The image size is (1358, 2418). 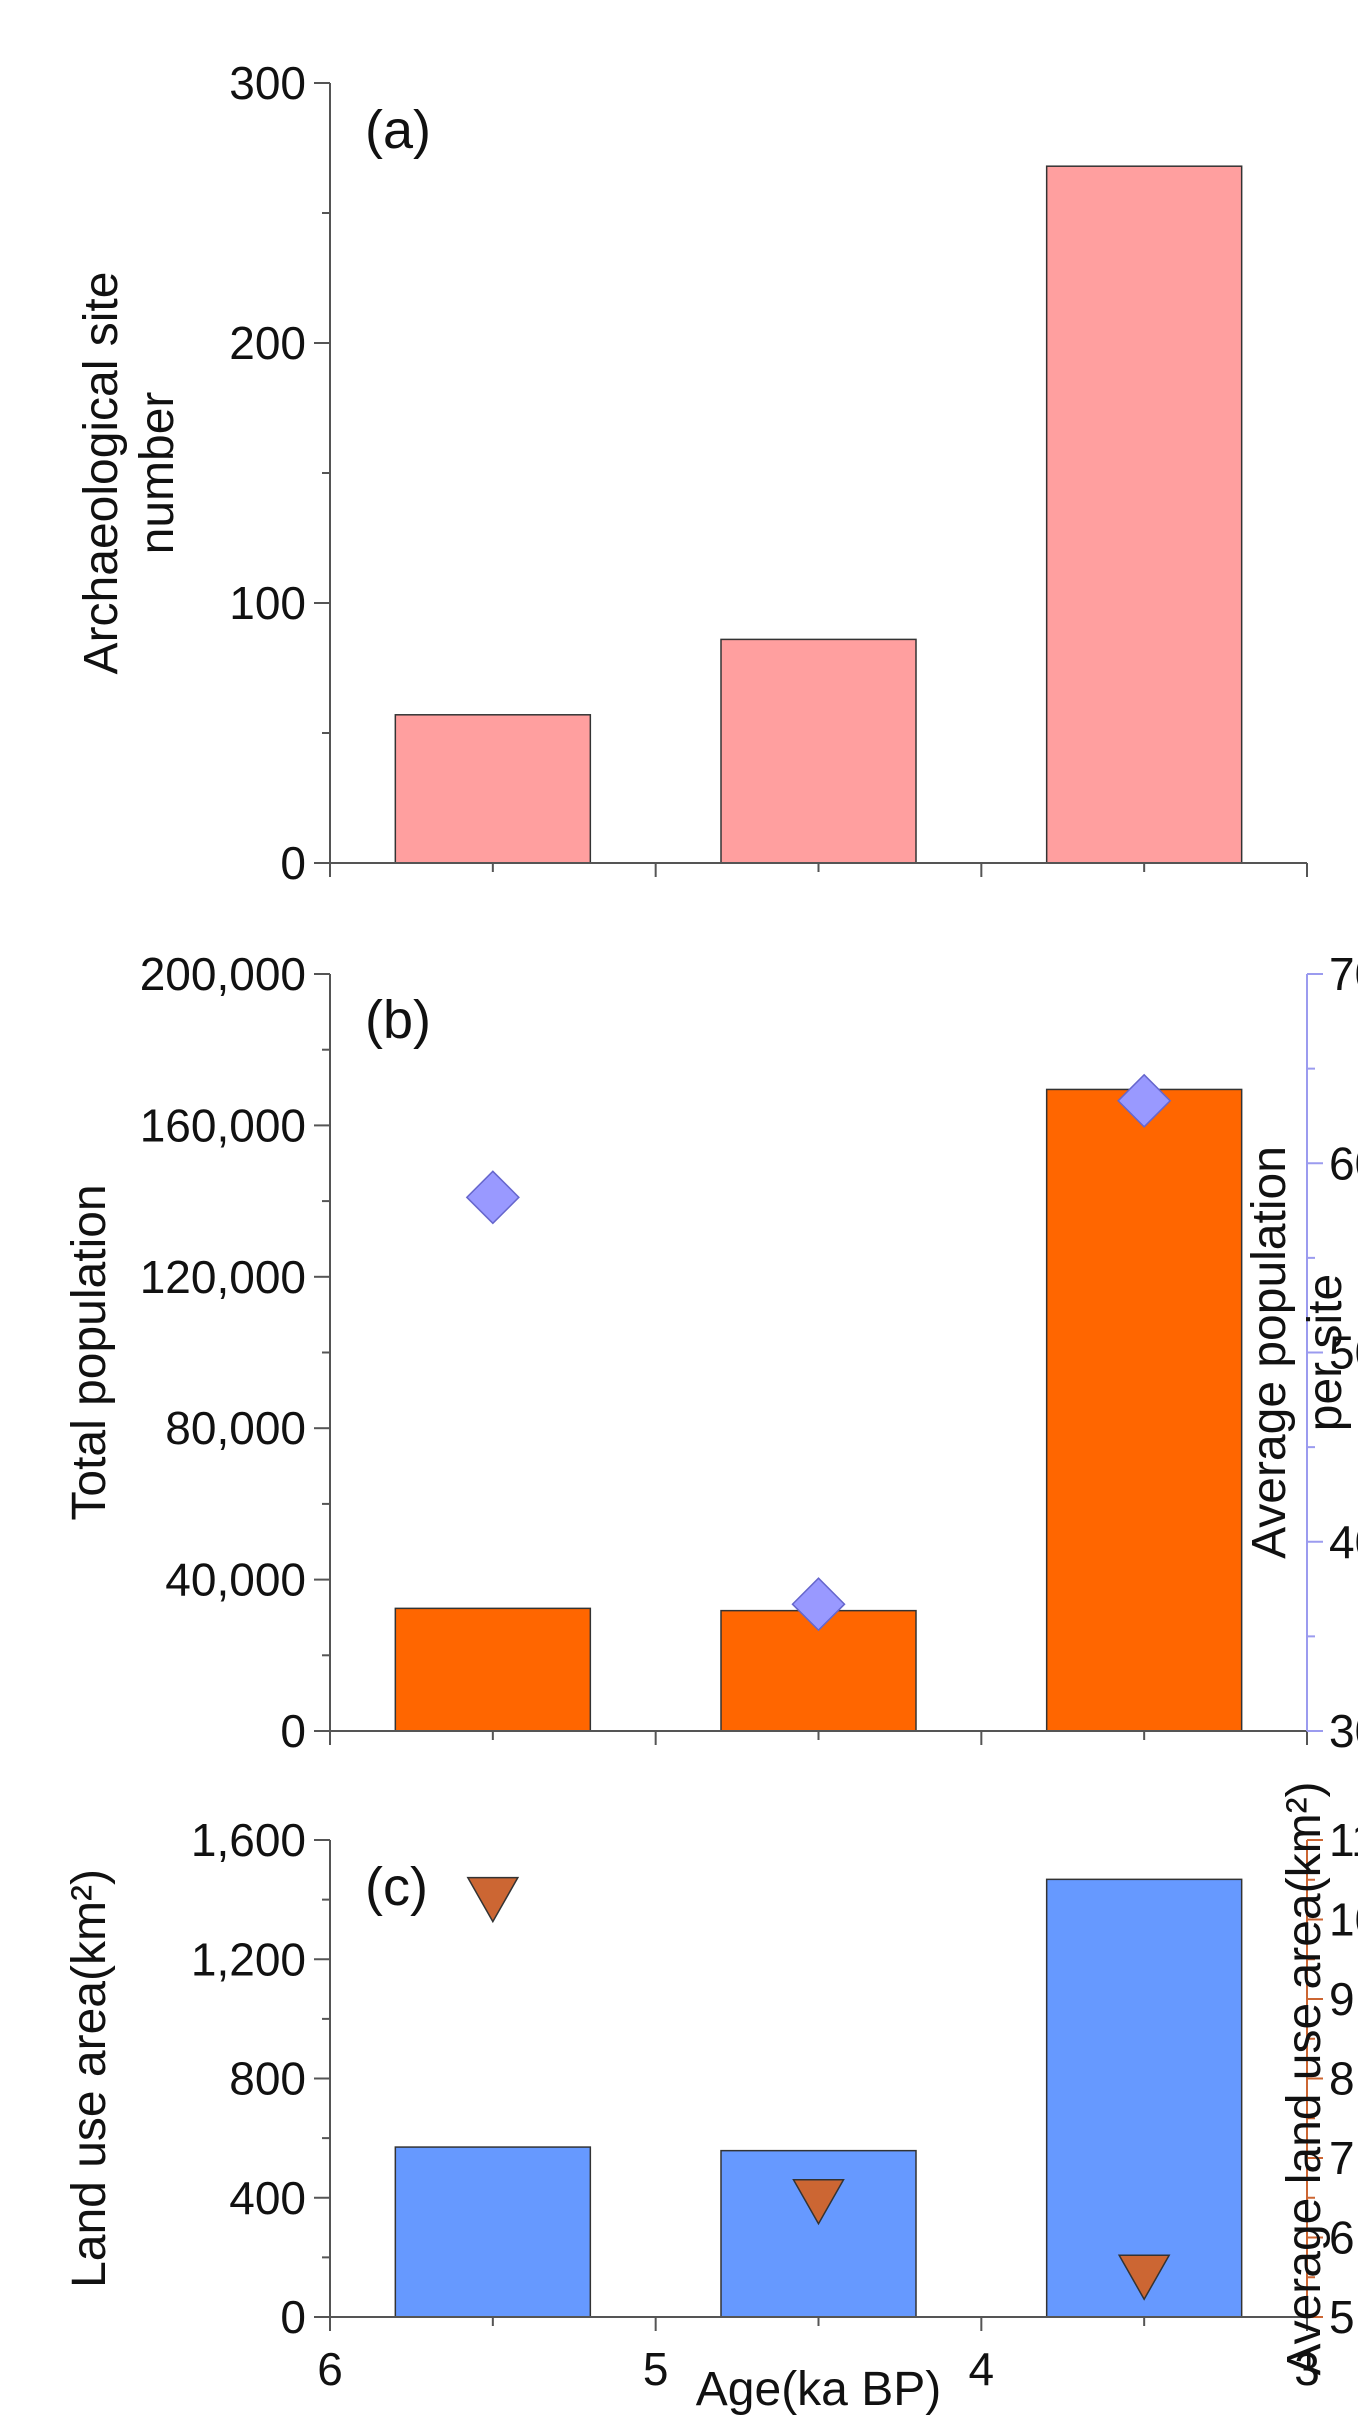 What do you see at coordinates (1342, 2317) in the screenshot?
I see `y2-tick-label: 5` at bounding box center [1342, 2317].